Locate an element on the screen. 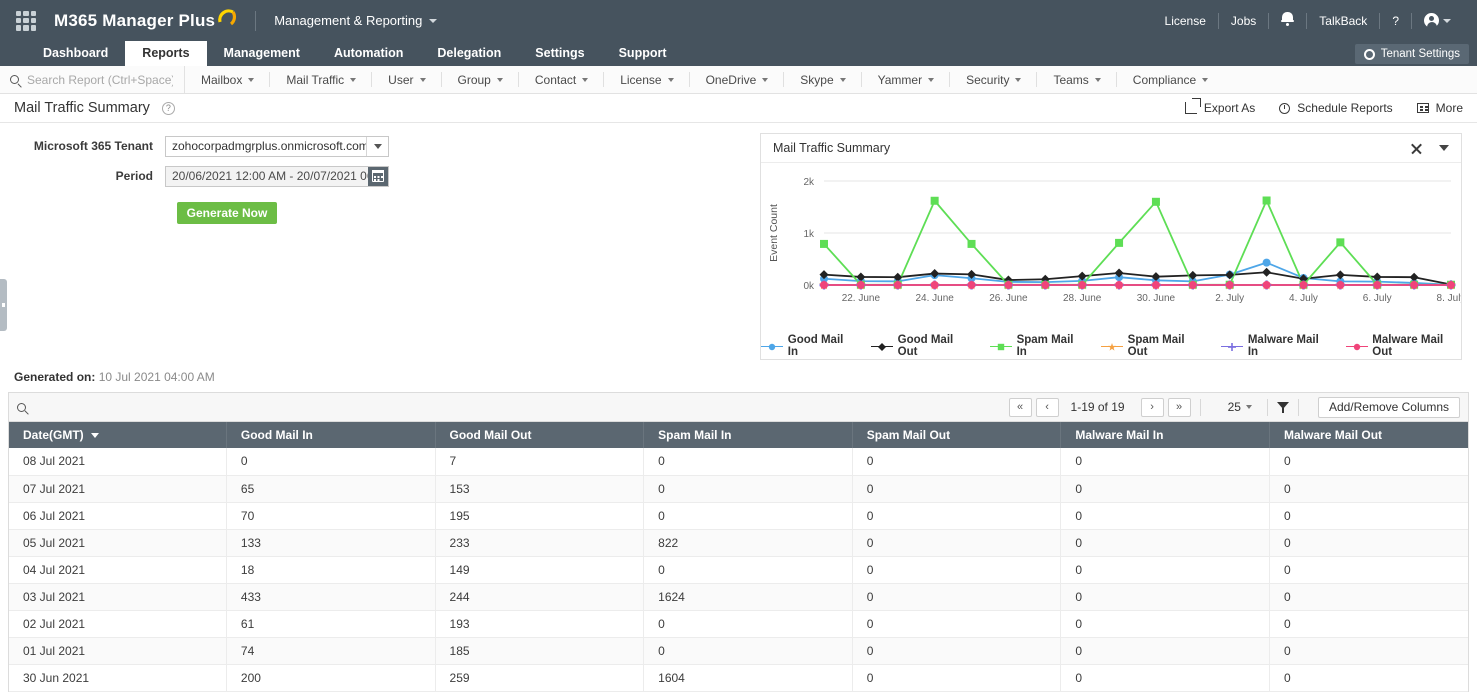 This screenshot has height=698, width=1477. search-input is located at coordinates (100, 79).